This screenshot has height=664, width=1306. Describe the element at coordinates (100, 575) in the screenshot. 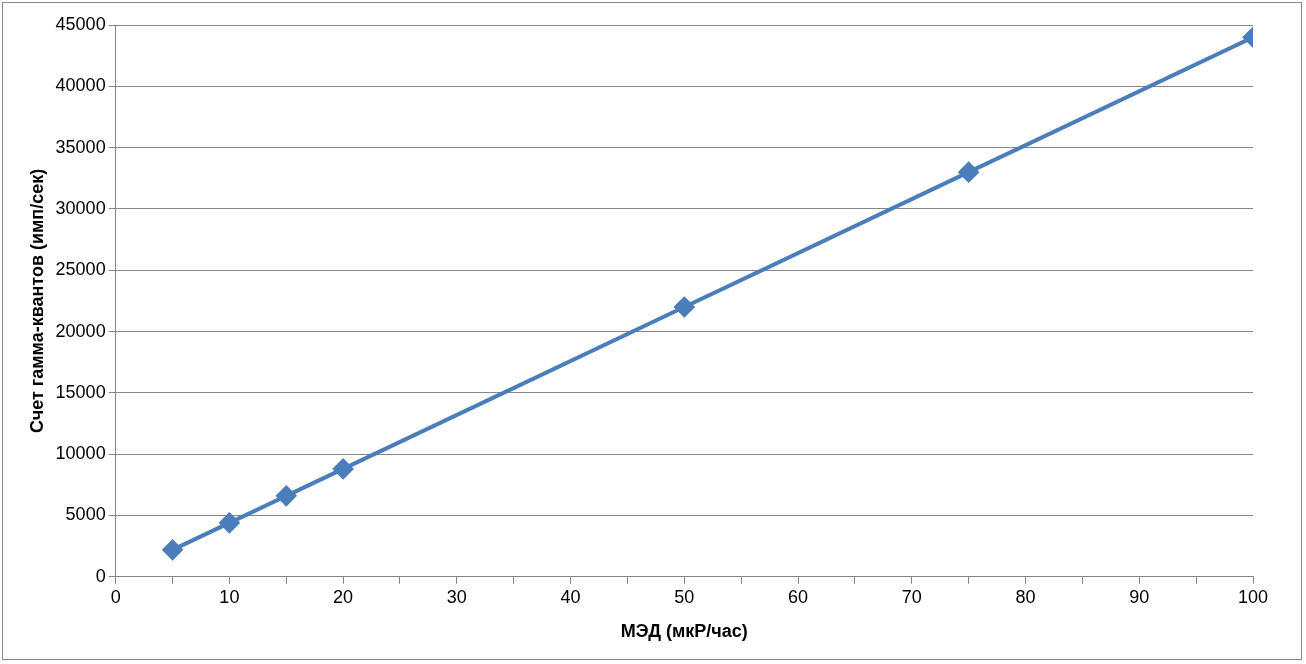

I see `y-tick-label: 0` at that location.